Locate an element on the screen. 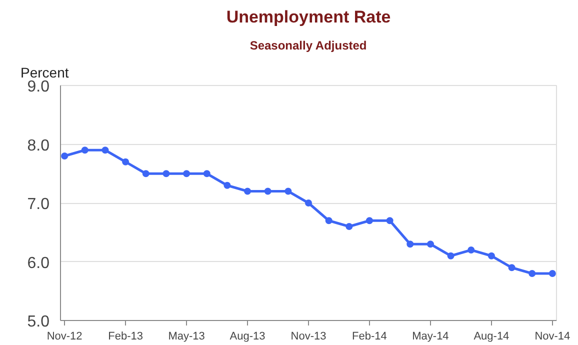 Image resolution: width=578 pixels, height=345 pixels. x-tick-label: Nov-12 is located at coordinates (64, 336).